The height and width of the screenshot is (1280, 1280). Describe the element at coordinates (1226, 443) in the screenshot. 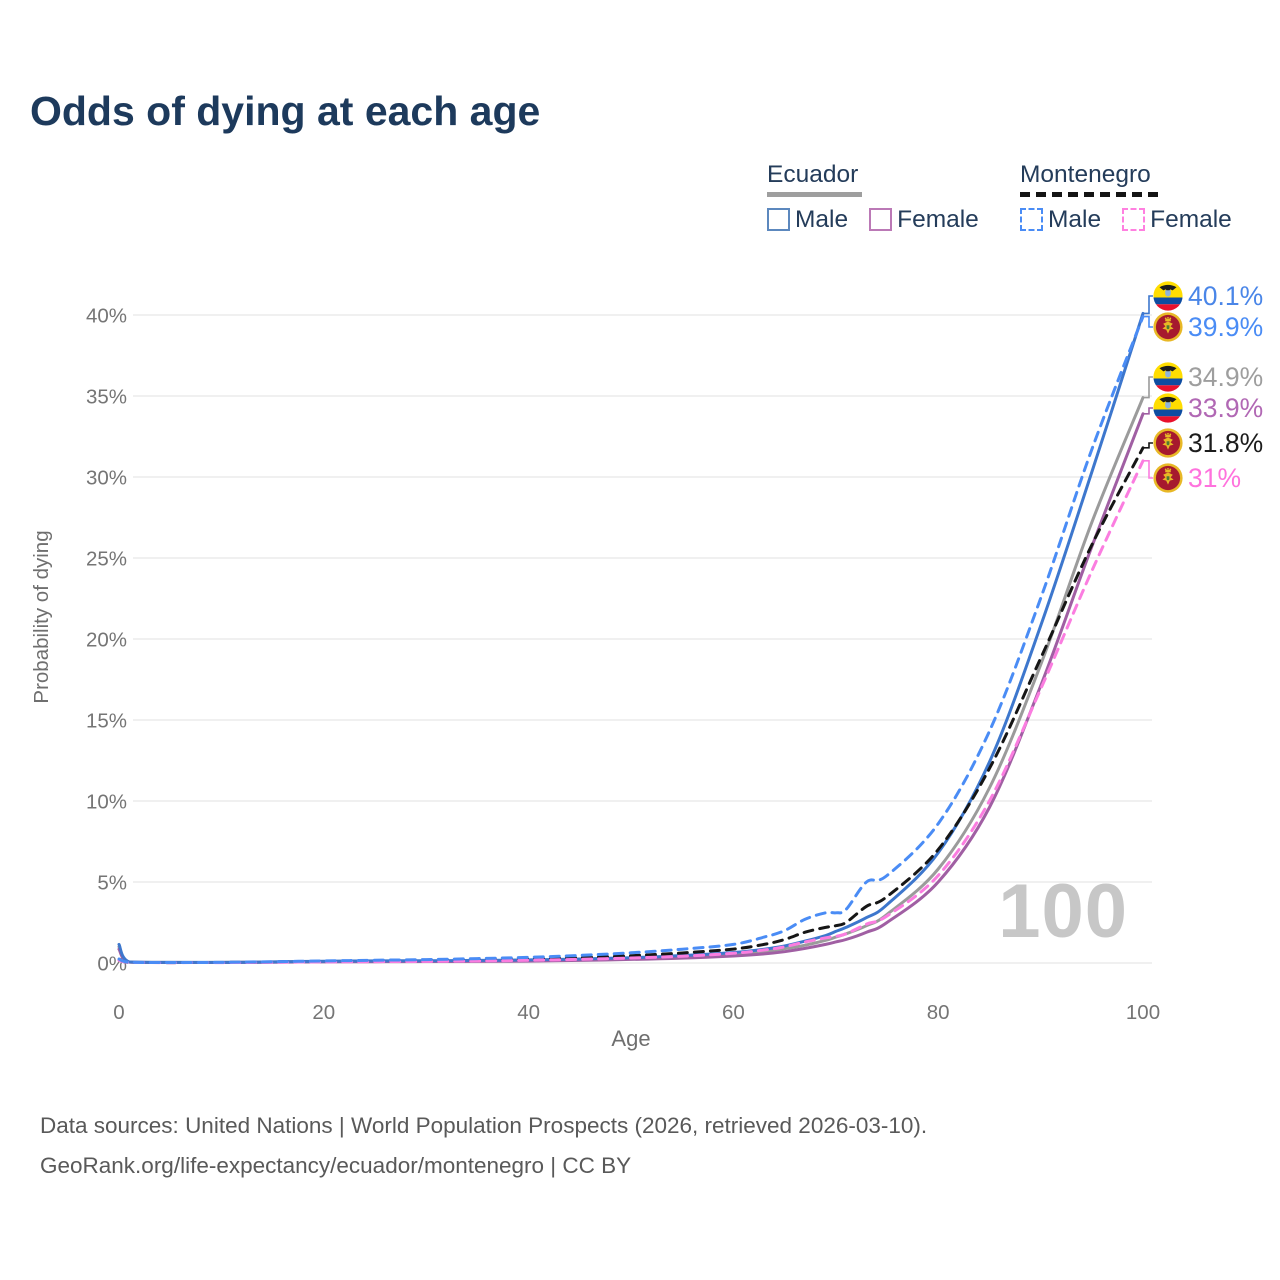

I see `end-label-value: 31.8%` at that location.